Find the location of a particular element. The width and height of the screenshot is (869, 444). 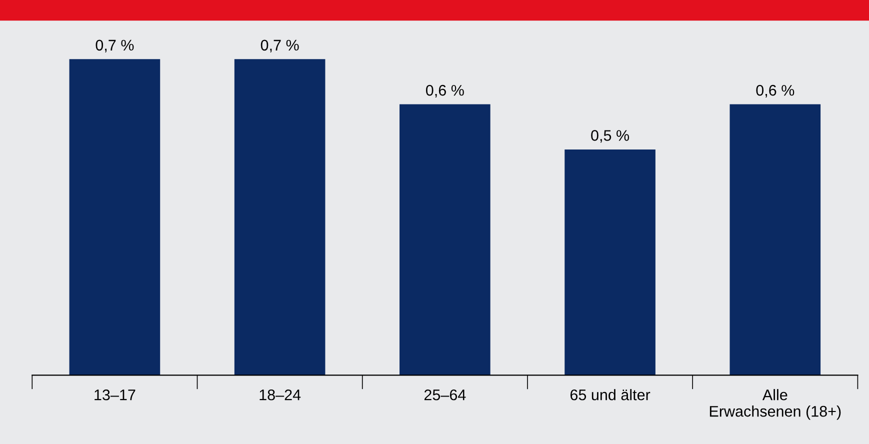

x-tick-label: 13–17 is located at coordinates (115, 394).